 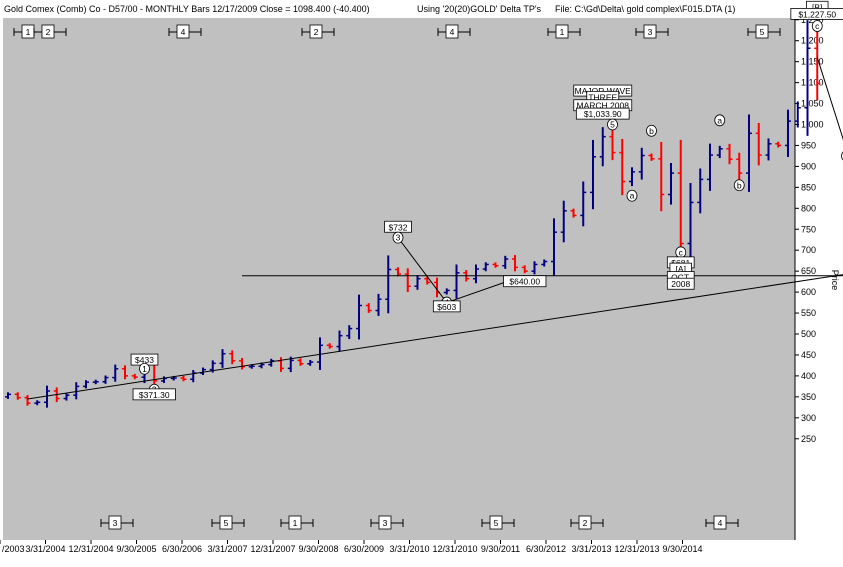 I want to click on marker-label: 1, so click(x=295, y=523).